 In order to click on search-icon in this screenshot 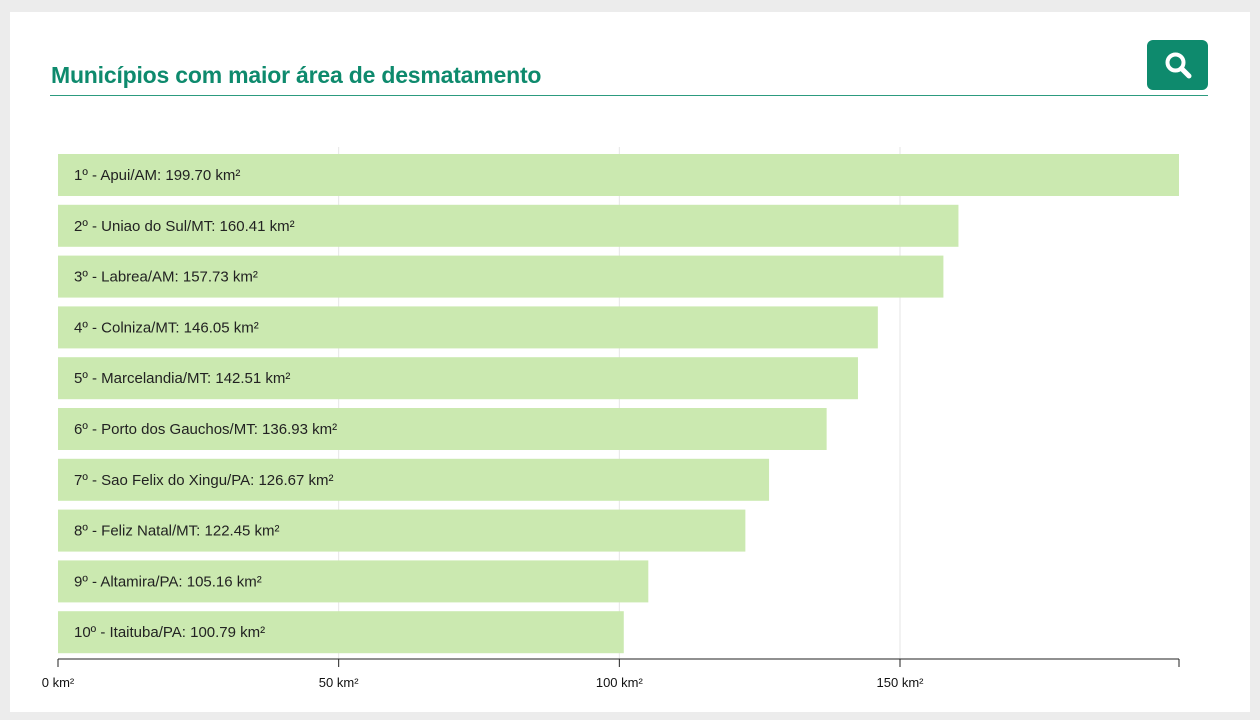, I will do `click(1178, 65)`.